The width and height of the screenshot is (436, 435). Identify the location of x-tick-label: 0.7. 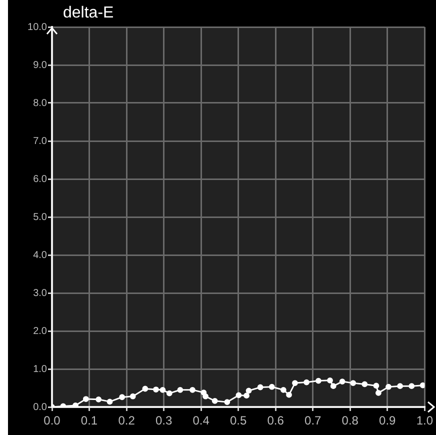
(313, 421).